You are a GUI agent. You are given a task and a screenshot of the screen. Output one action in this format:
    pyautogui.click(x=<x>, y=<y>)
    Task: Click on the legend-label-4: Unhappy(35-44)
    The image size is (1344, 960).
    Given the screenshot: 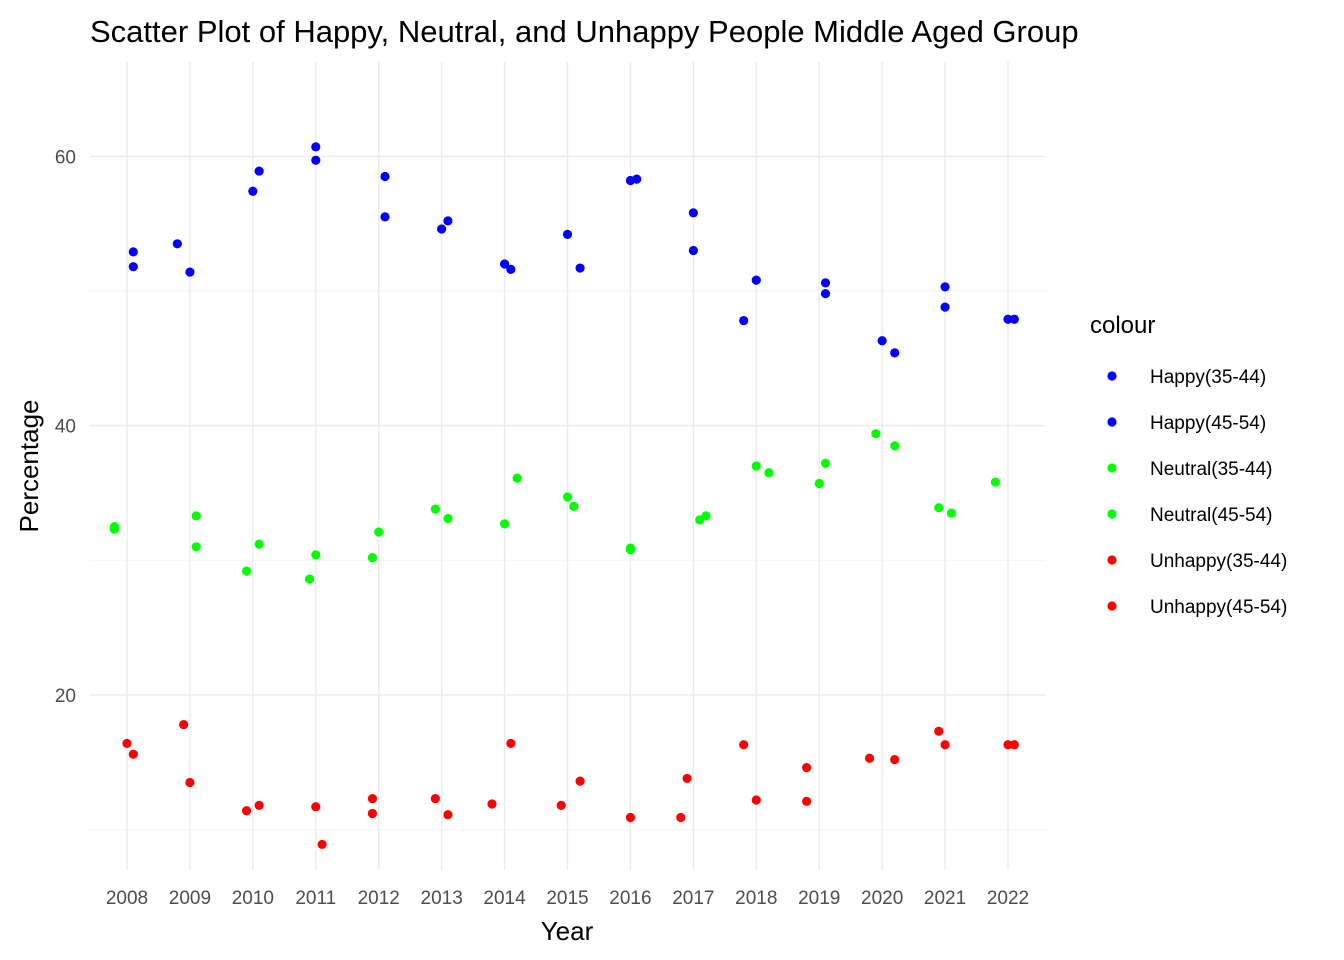 What is the action you would take?
    pyautogui.click(x=1218, y=561)
    